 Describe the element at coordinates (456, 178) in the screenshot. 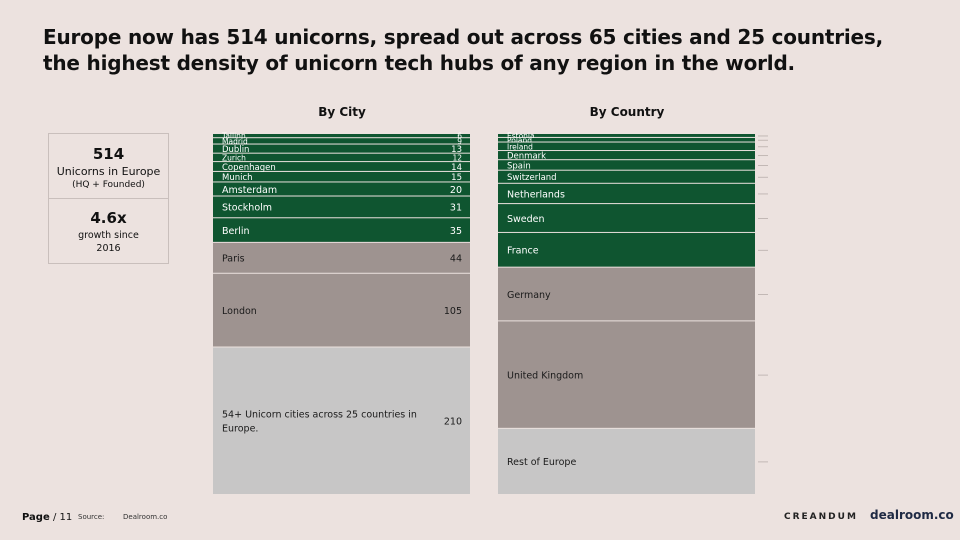

I see `city-value-label: 15` at that location.